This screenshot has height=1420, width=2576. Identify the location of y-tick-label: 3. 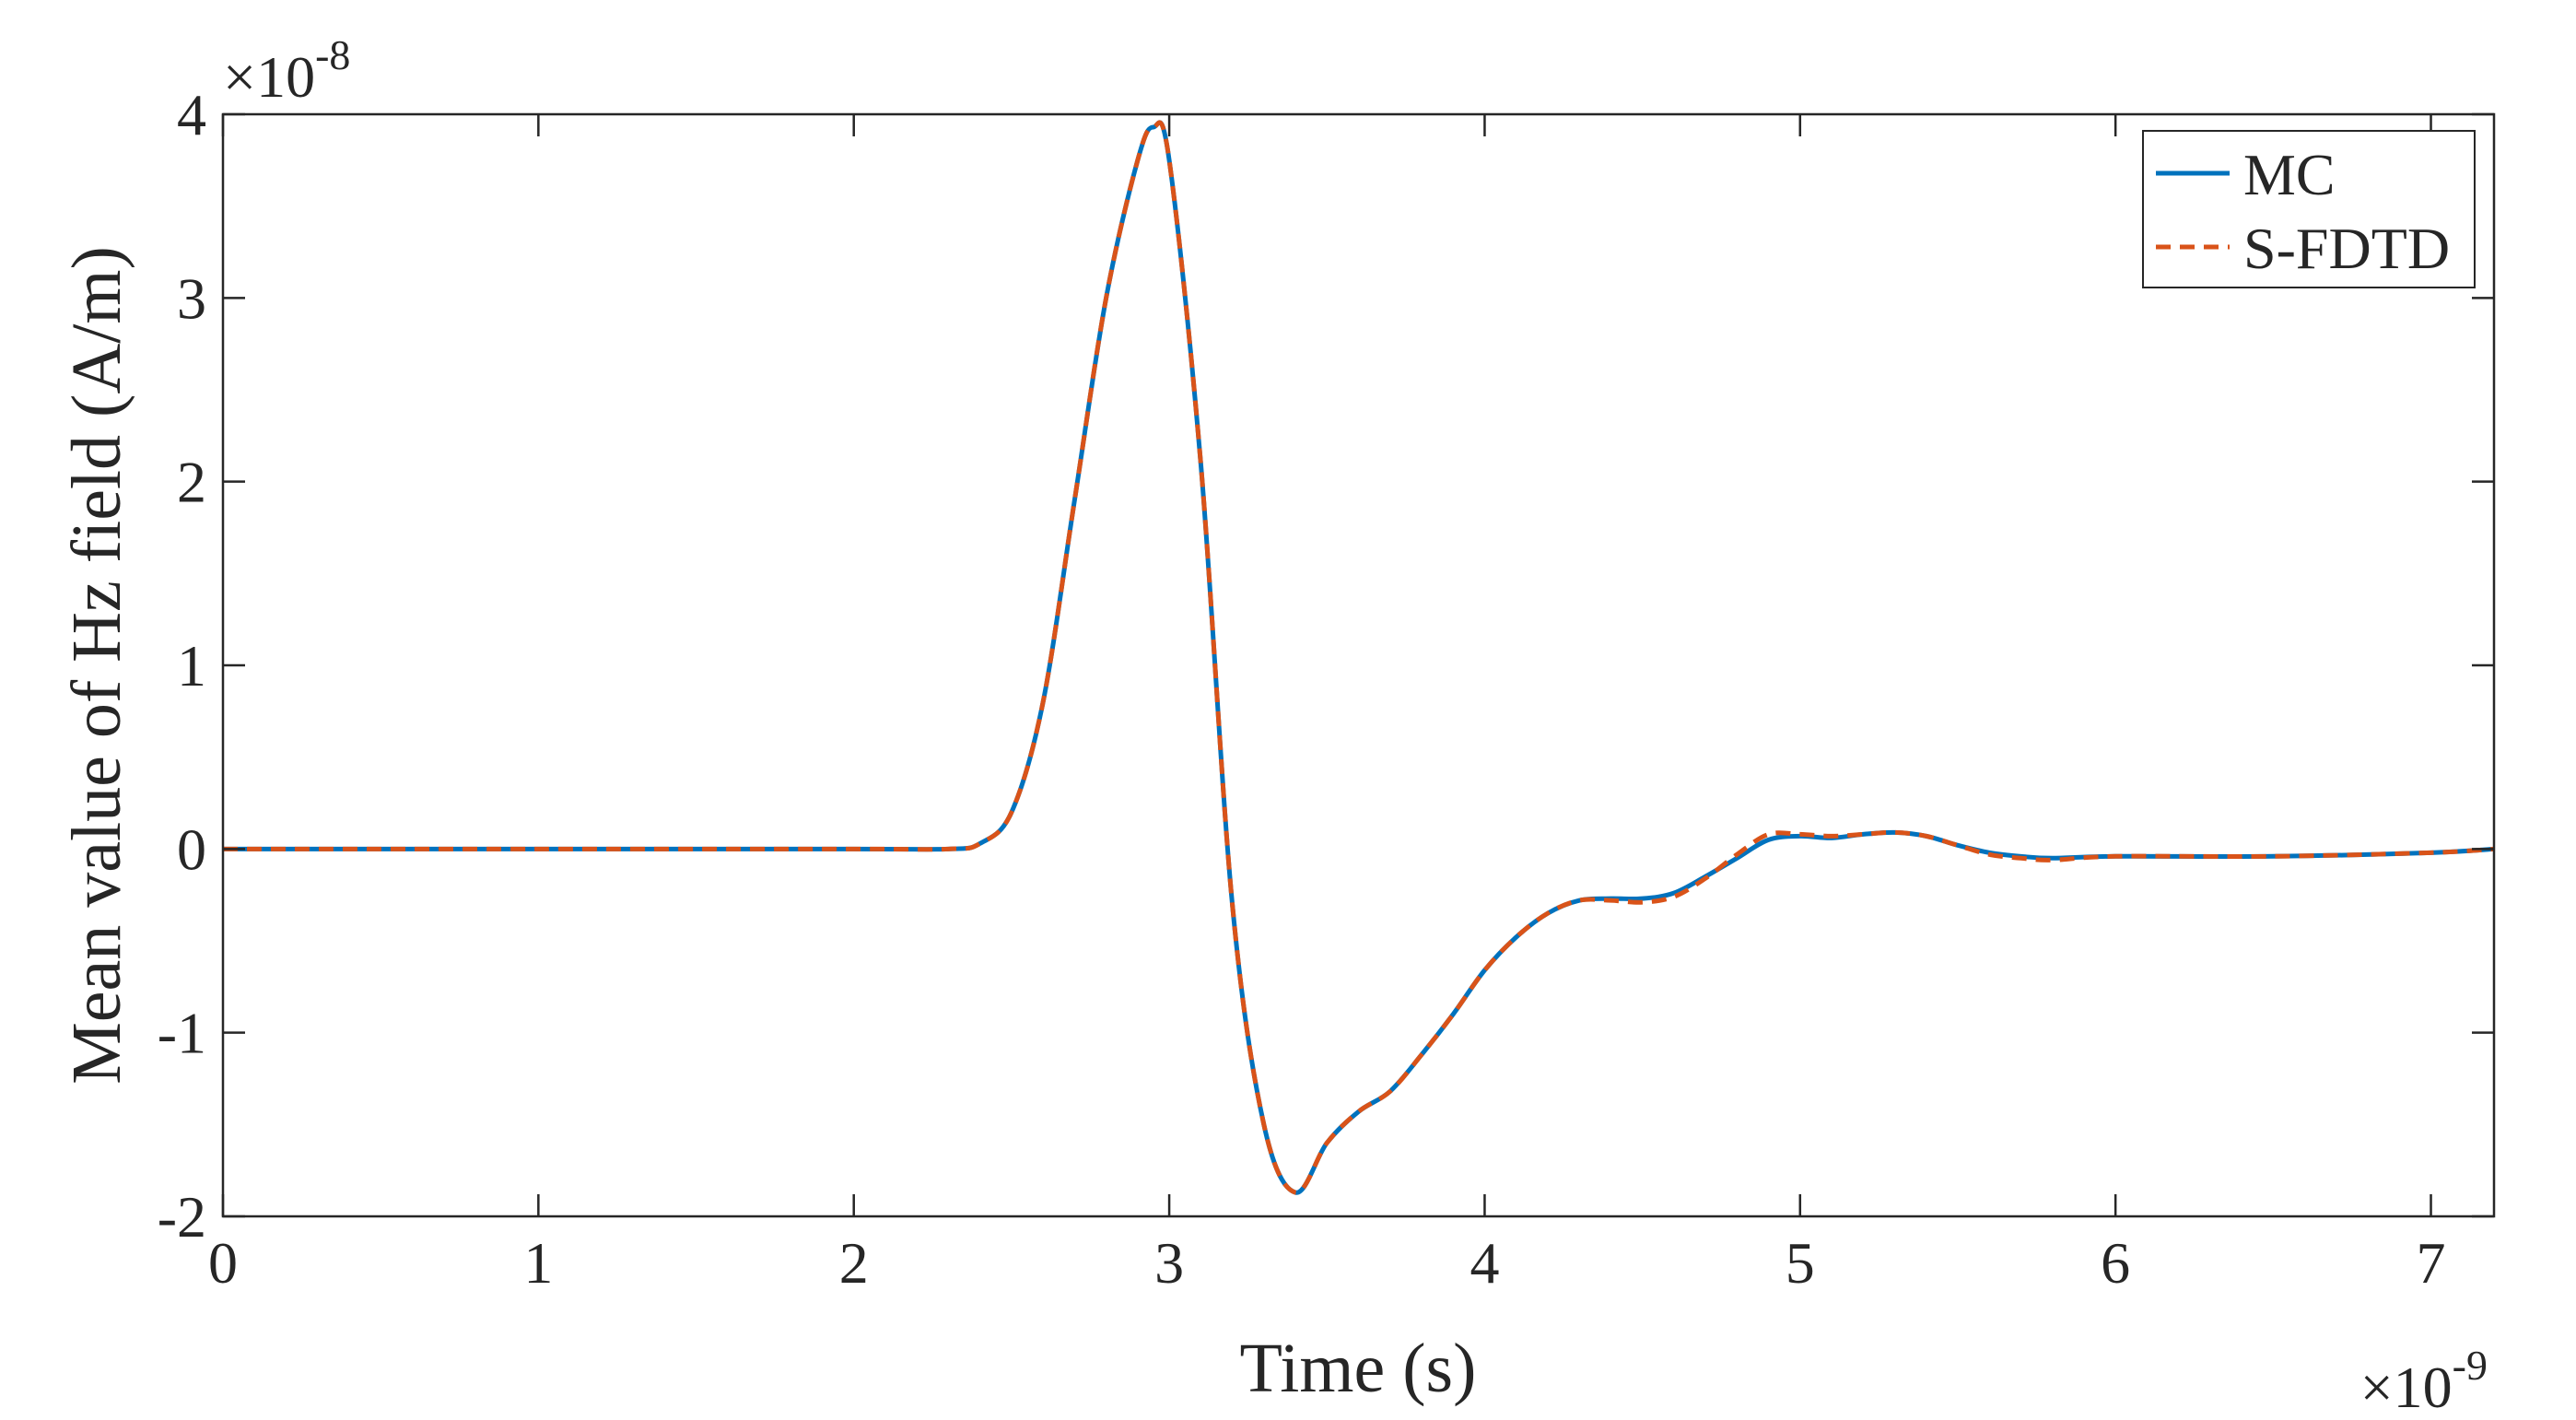
(191, 298).